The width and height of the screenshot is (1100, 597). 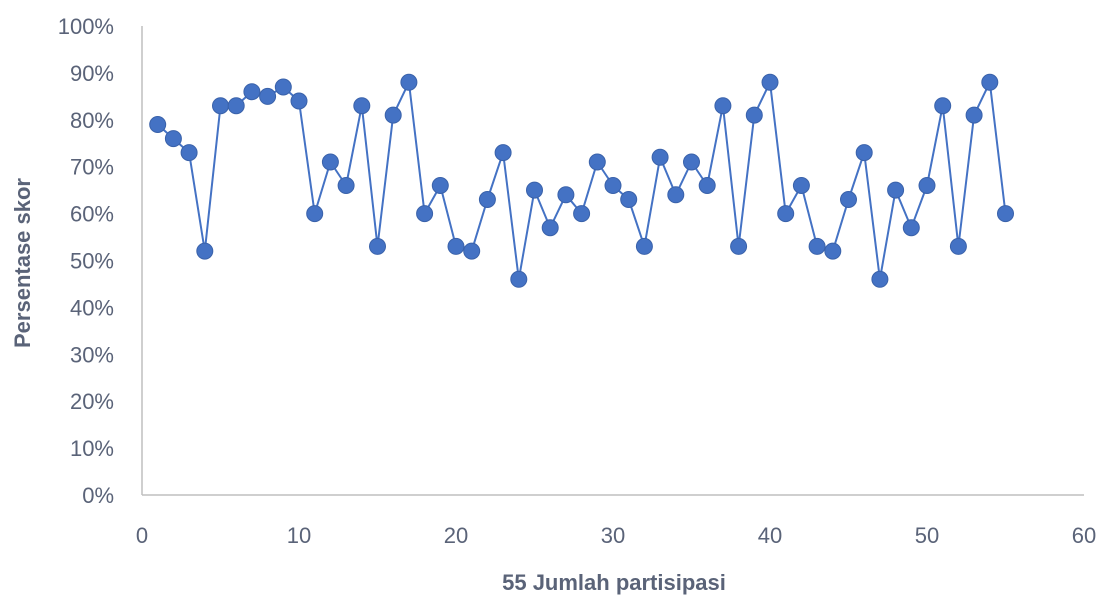 What do you see at coordinates (92, 120) in the screenshot?
I see `y-tick-label: 80%` at bounding box center [92, 120].